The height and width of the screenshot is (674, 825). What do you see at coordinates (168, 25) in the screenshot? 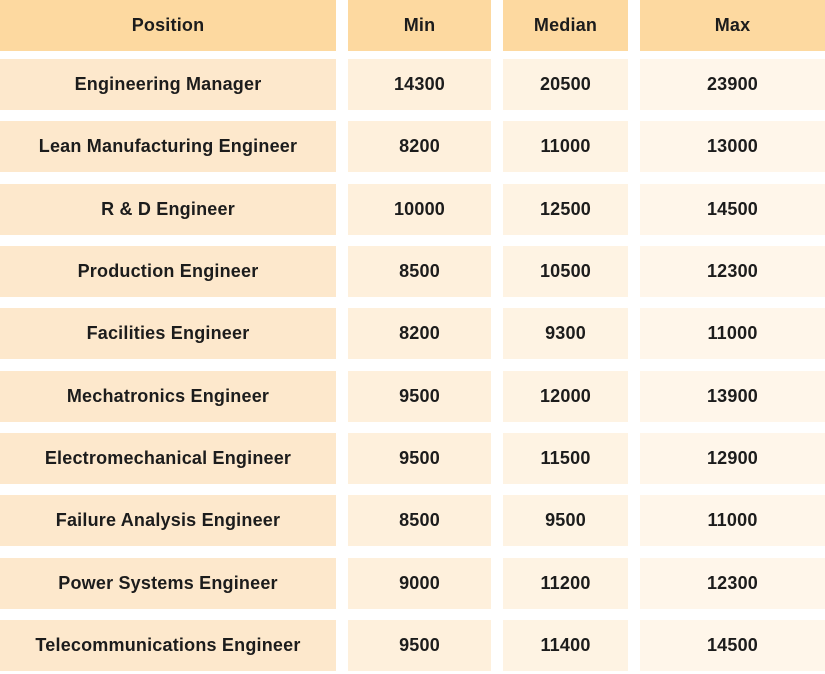
I see `header-position: Position` at bounding box center [168, 25].